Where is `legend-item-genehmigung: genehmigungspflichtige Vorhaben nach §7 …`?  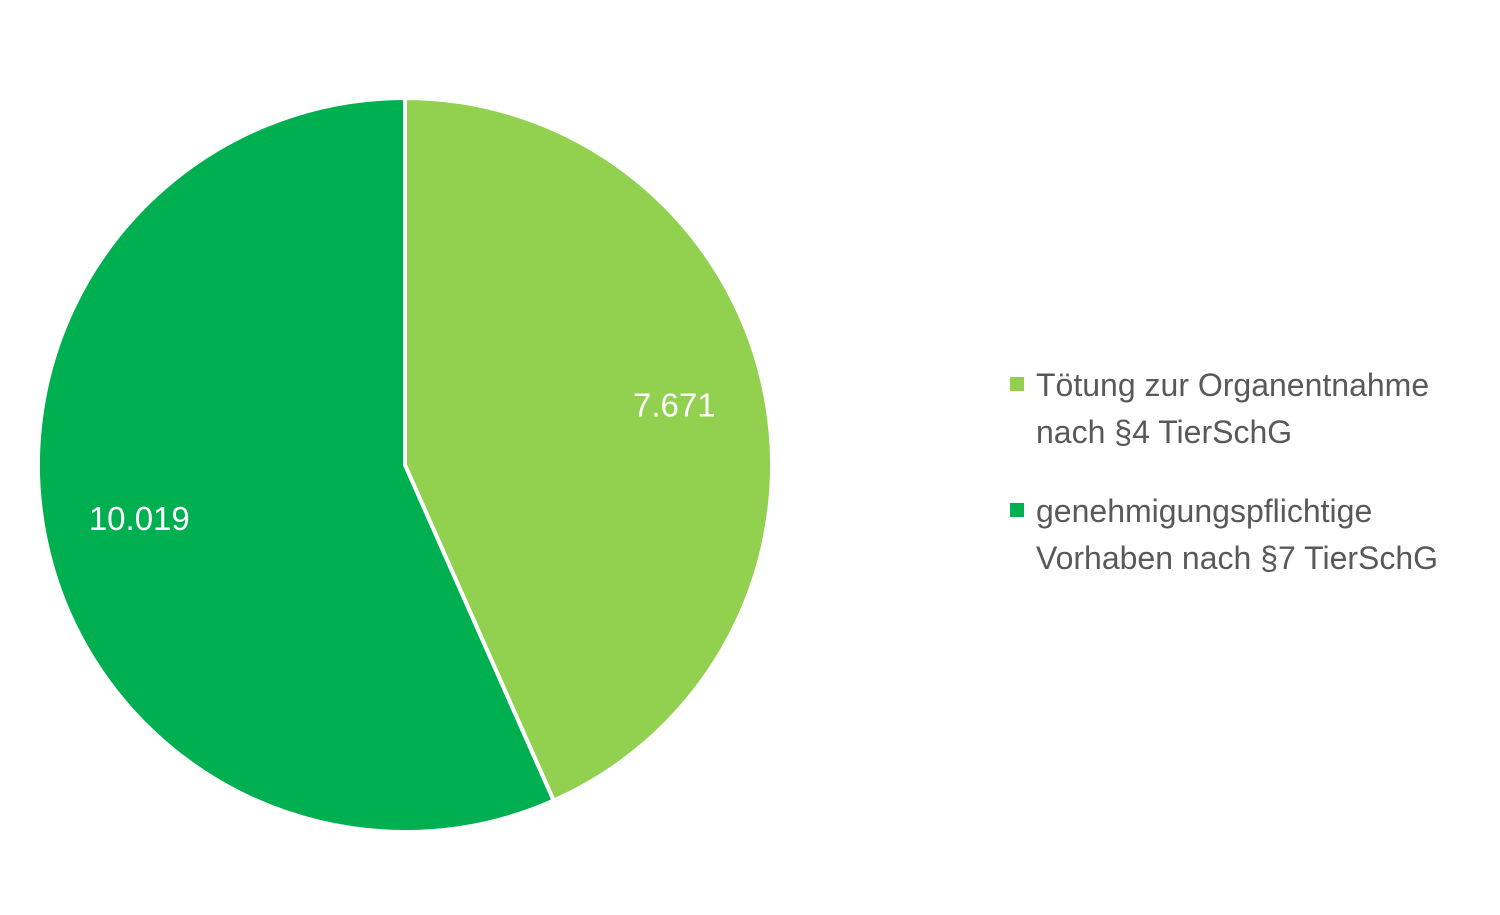 legend-item-genehmigung: genehmigungspflichtige Vorhaben nach §7 … is located at coordinates (1250, 535).